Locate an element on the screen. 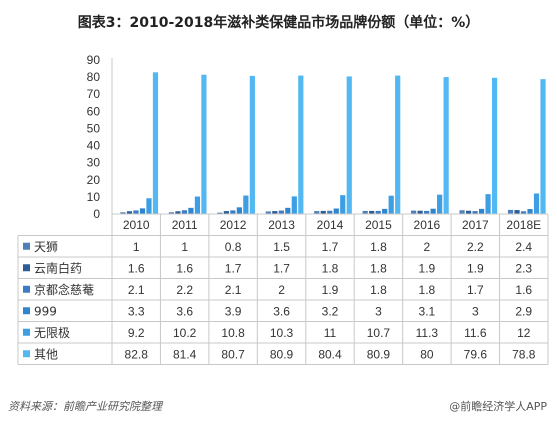 This screenshot has width=557, height=423. data-label: 2.1 is located at coordinates (136, 290).